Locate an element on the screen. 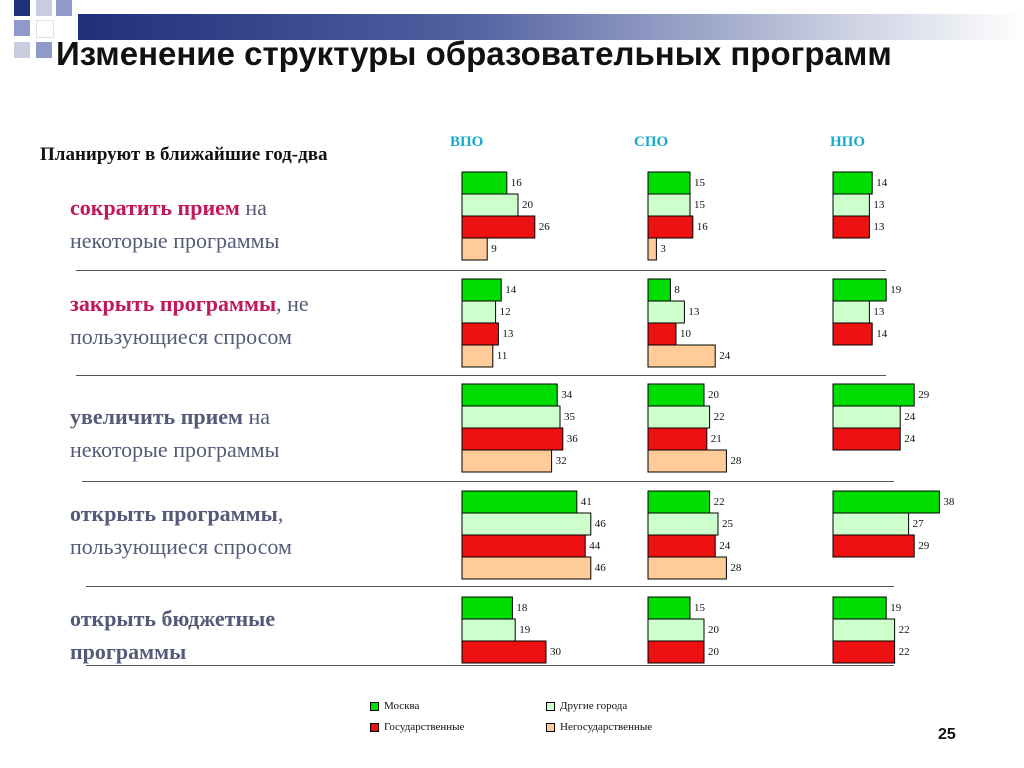 Image resolution: width=1024 pixels, height=768 pixels. bar-vpo-group2-series1 is located at coordinates (481, 290).